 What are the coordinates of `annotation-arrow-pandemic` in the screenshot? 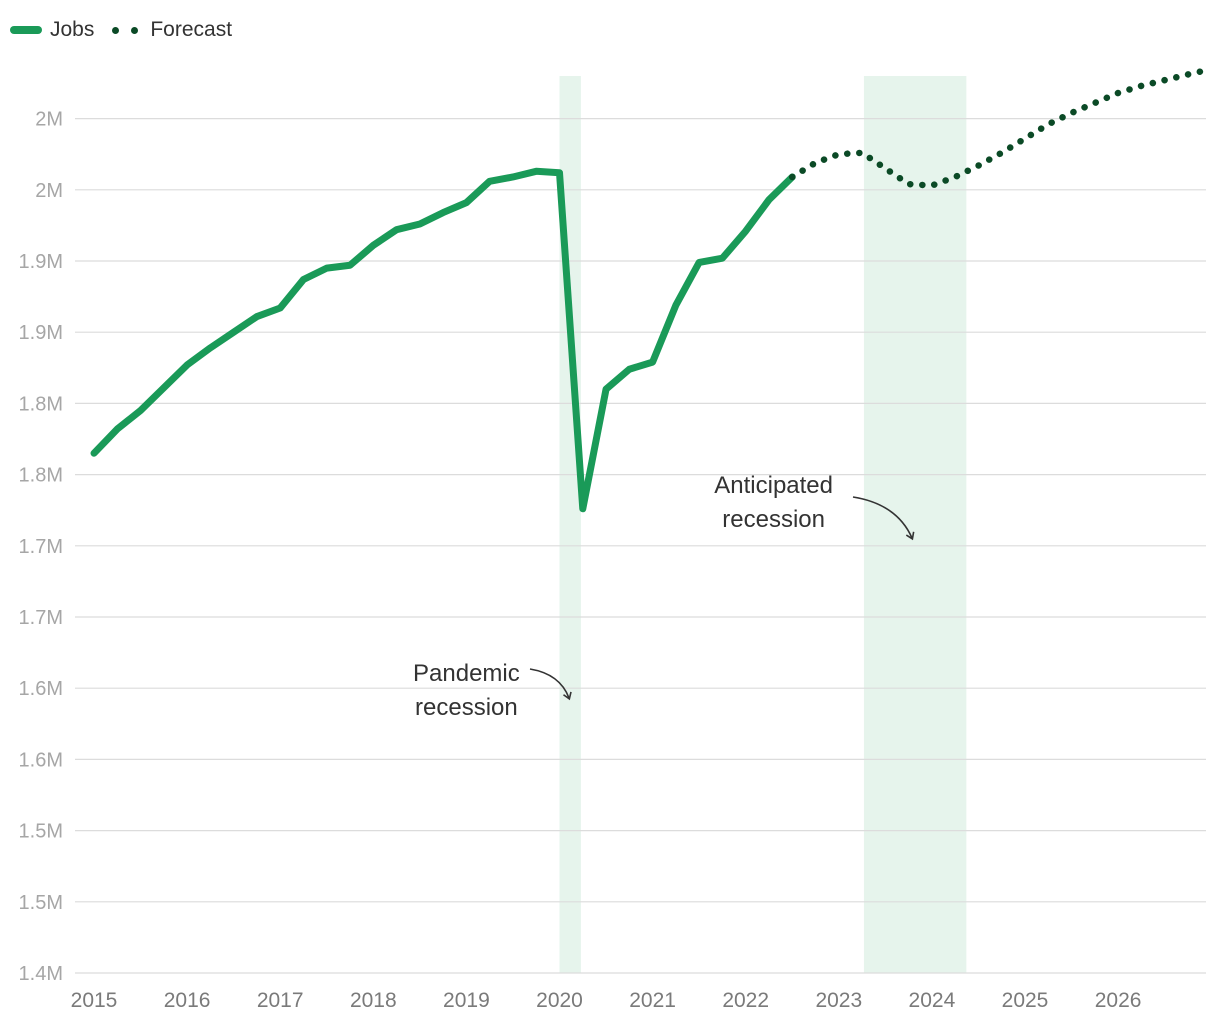 It's located at (550, 684).